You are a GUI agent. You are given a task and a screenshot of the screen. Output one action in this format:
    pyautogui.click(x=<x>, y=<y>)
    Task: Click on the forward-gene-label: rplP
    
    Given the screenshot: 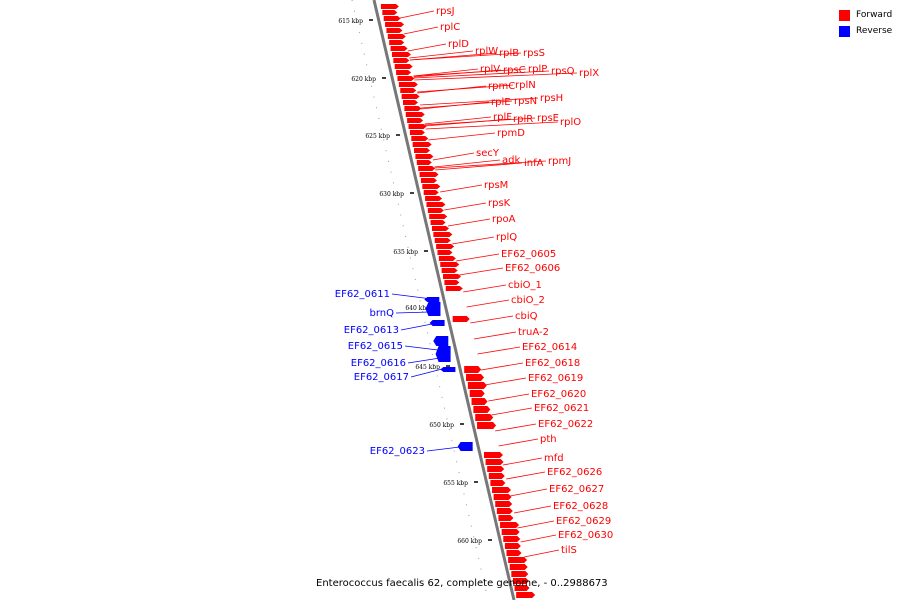 What is the action you would take?
    pyautogui.click(x=537, y=69)
    